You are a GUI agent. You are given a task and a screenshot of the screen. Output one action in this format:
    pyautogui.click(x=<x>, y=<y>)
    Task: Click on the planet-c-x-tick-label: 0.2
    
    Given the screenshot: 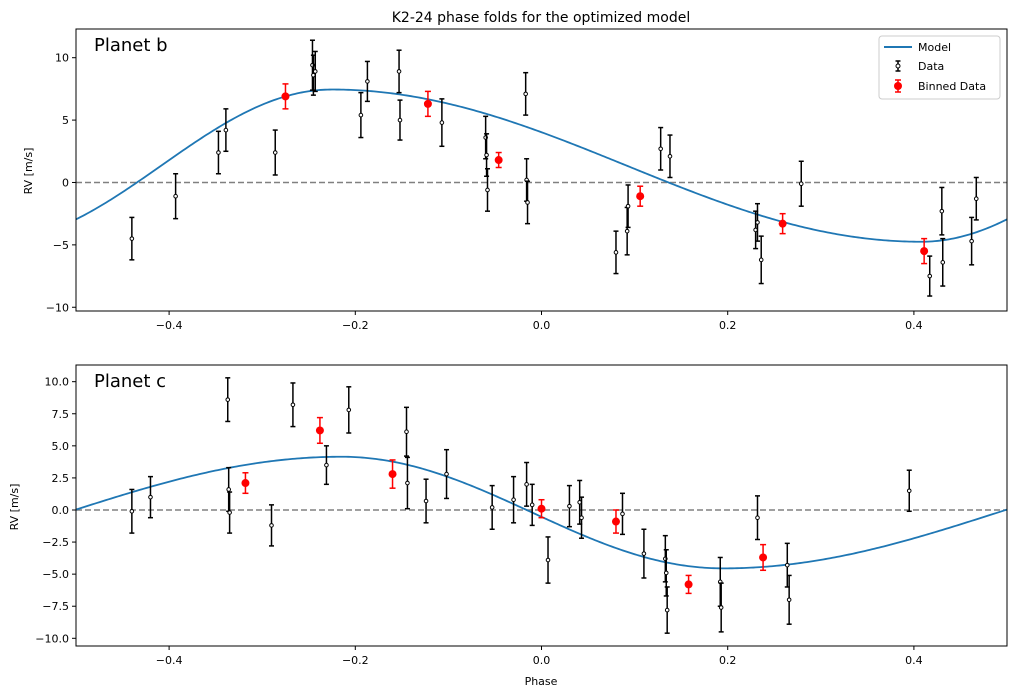 What is the action you would take?
    pyautogui.click(x=728, y=660)
    